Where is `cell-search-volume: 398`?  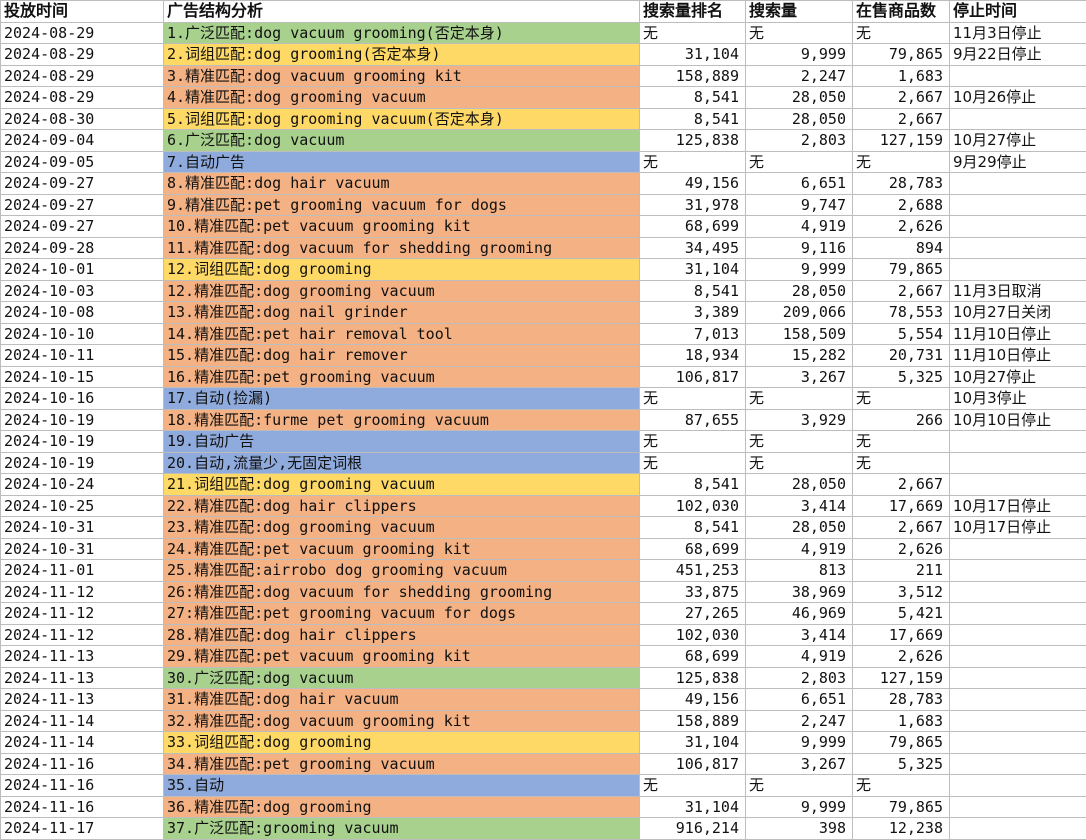 cell-search-volume: 398 is located at coordinates (799, 829).